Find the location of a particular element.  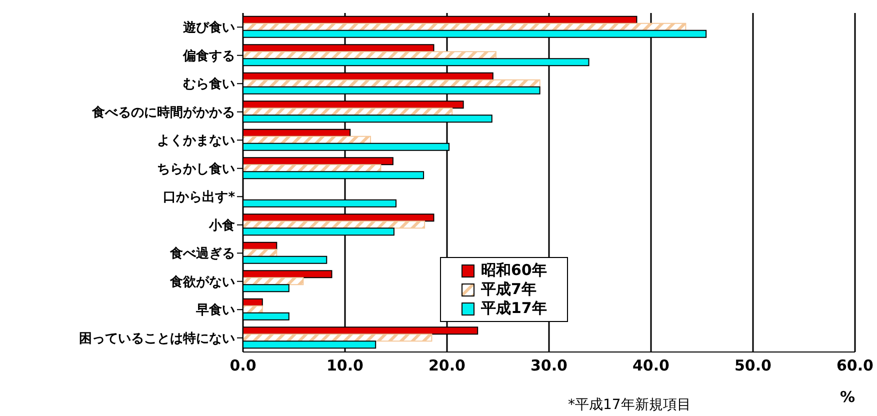

x-tick-label: 60.0 is located at coordinates (855, 365).